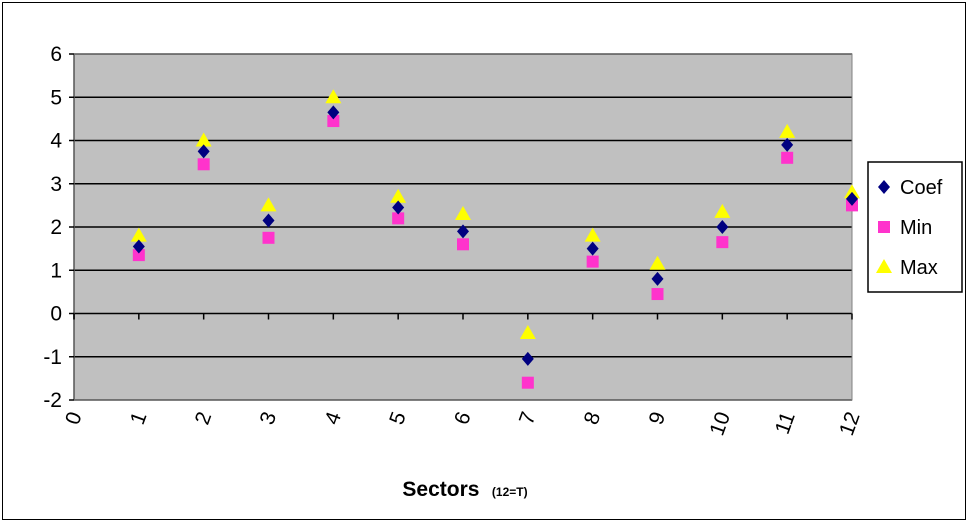 The height and width of the screenshot is (524, 970). What do you see at coordinates (884, 187) in the screenshot?
I see `legend-marker-coef` at bounding box center [884, 187].